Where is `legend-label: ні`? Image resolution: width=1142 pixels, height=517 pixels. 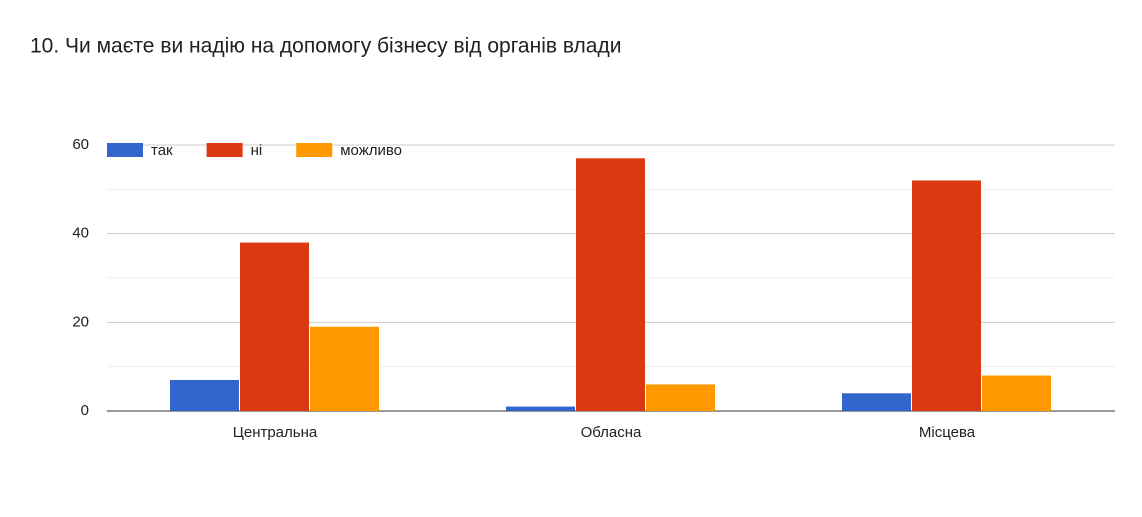 legend-label: ні is located at coordinates (257, 150).